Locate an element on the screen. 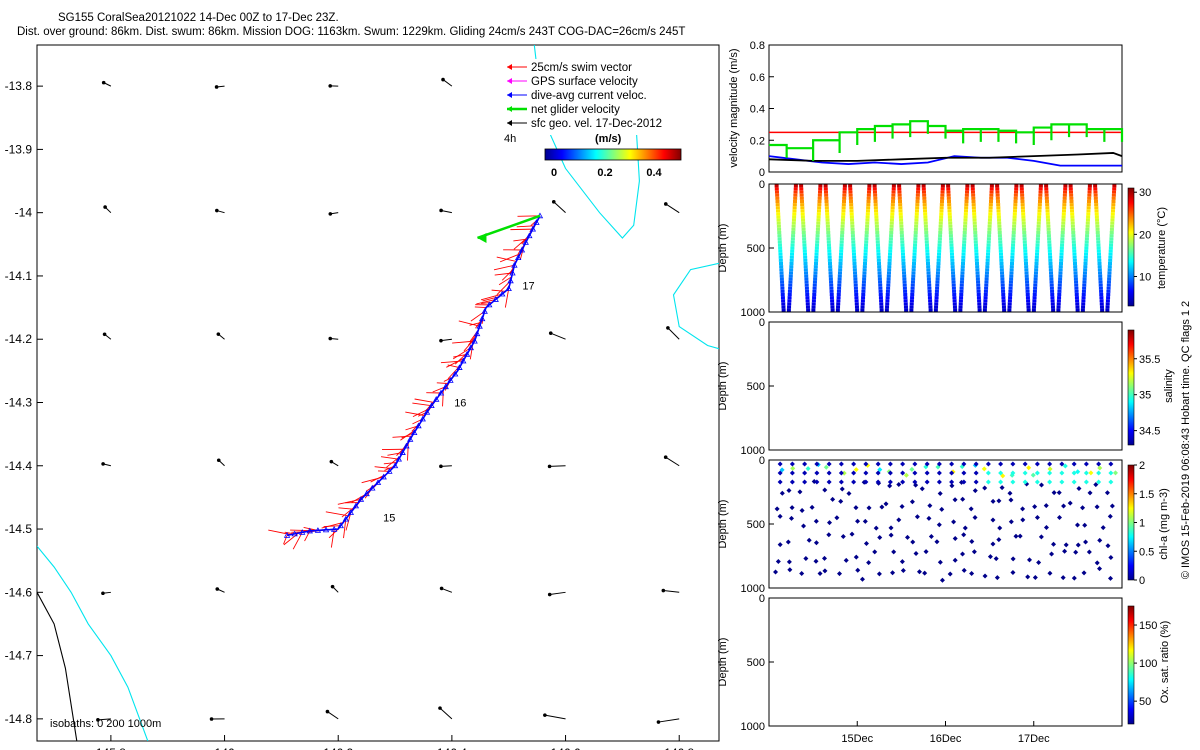 The image size is (1200, 750). chlorophyll-colorbar is located at coordinates (1131, 522).